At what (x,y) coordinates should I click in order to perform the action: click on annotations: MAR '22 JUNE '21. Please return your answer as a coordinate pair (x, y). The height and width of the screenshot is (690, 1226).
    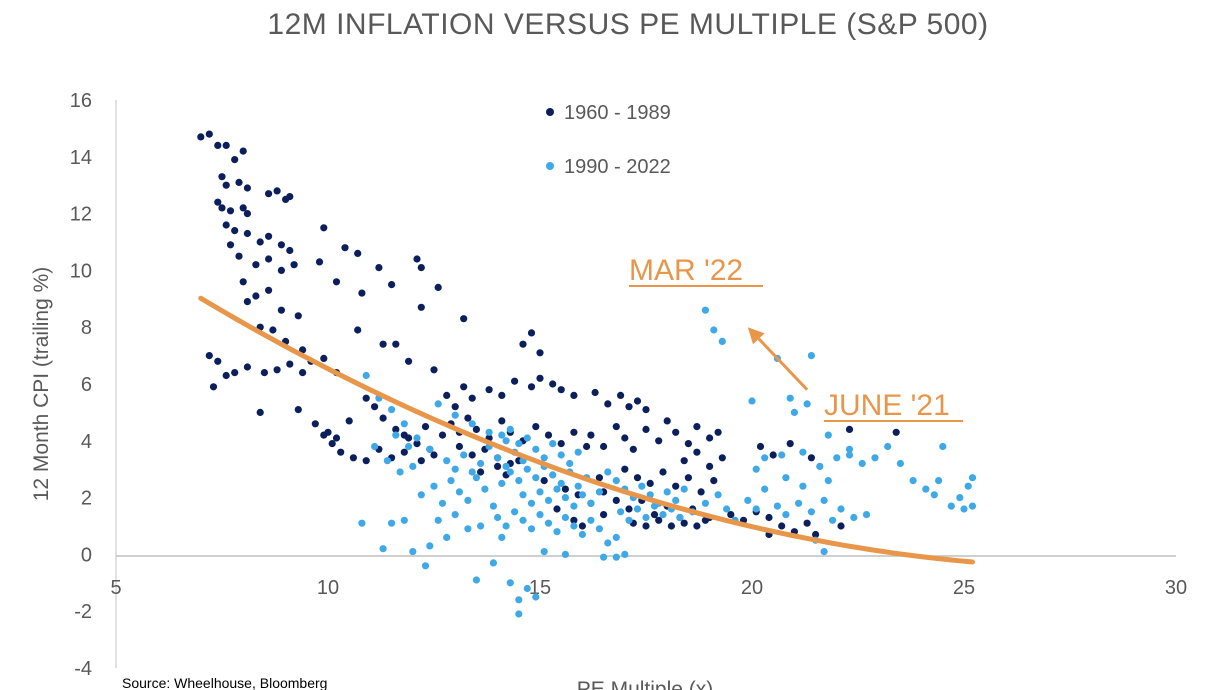
    Looking at the image, I should click on (796, 338).